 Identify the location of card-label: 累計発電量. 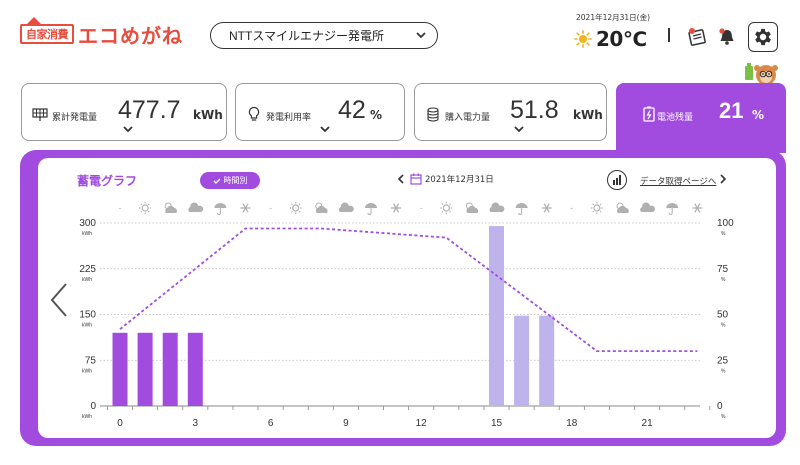
(75, 118).